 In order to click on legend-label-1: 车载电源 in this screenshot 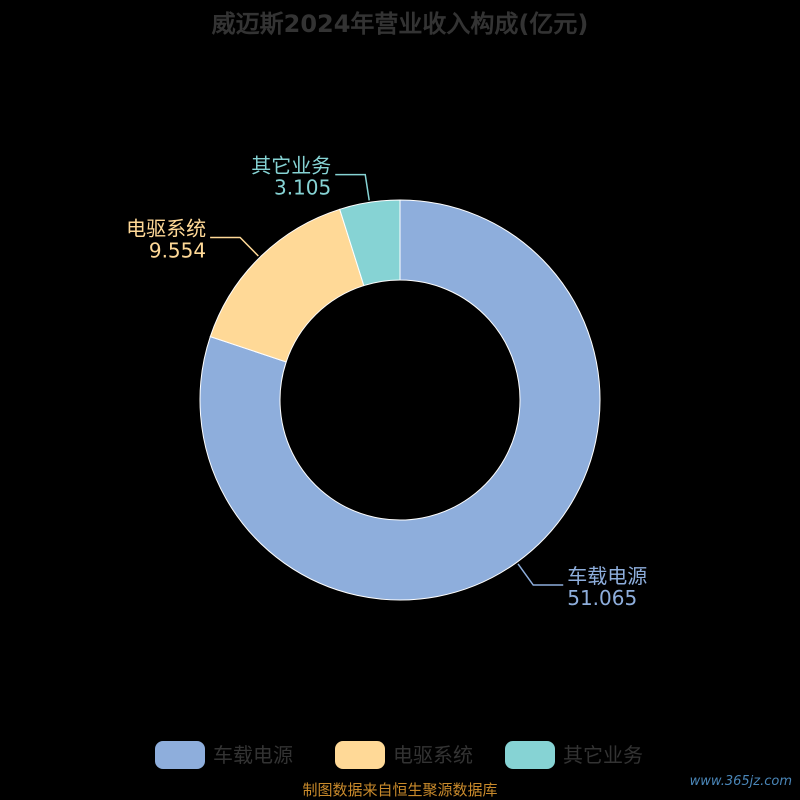, I will do `click(253, 755)`.